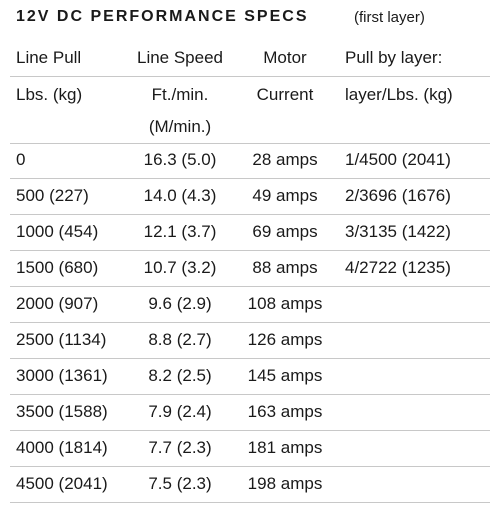 The image size is (494, 516). Describe the element at coordinates (180, 195) in the screenshot. I see `table-cell: 14.0 (4.3)` at that location.